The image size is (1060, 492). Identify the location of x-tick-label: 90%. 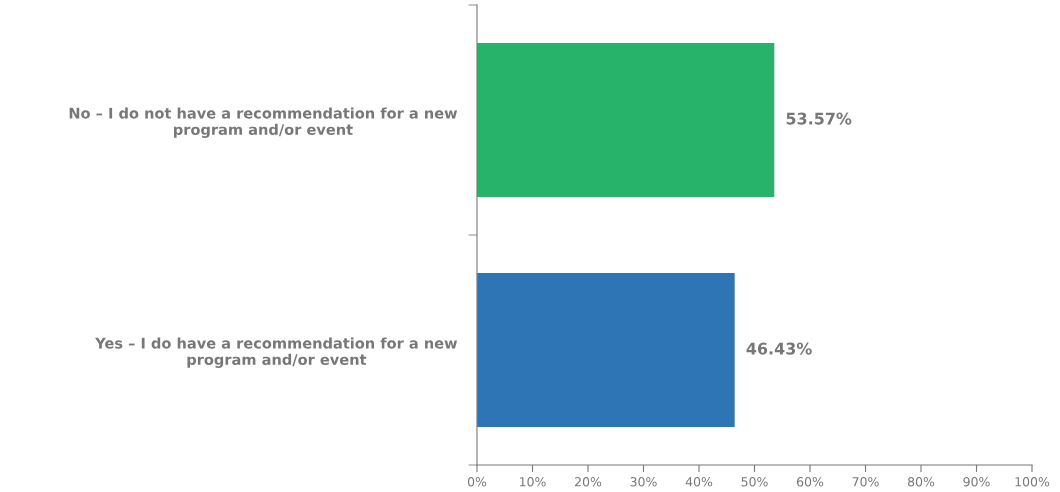
(976, 482).